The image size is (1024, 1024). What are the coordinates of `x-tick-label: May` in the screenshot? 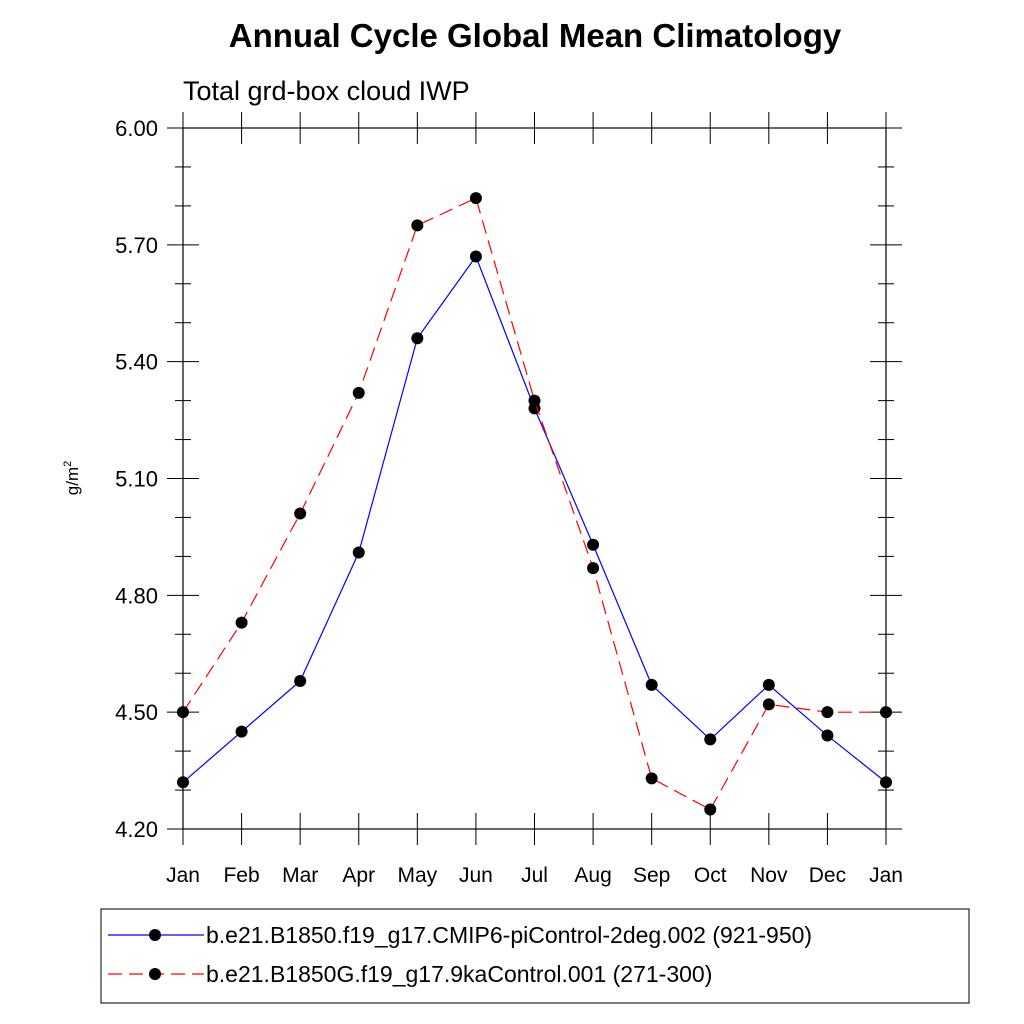 It's located at (417, 875).